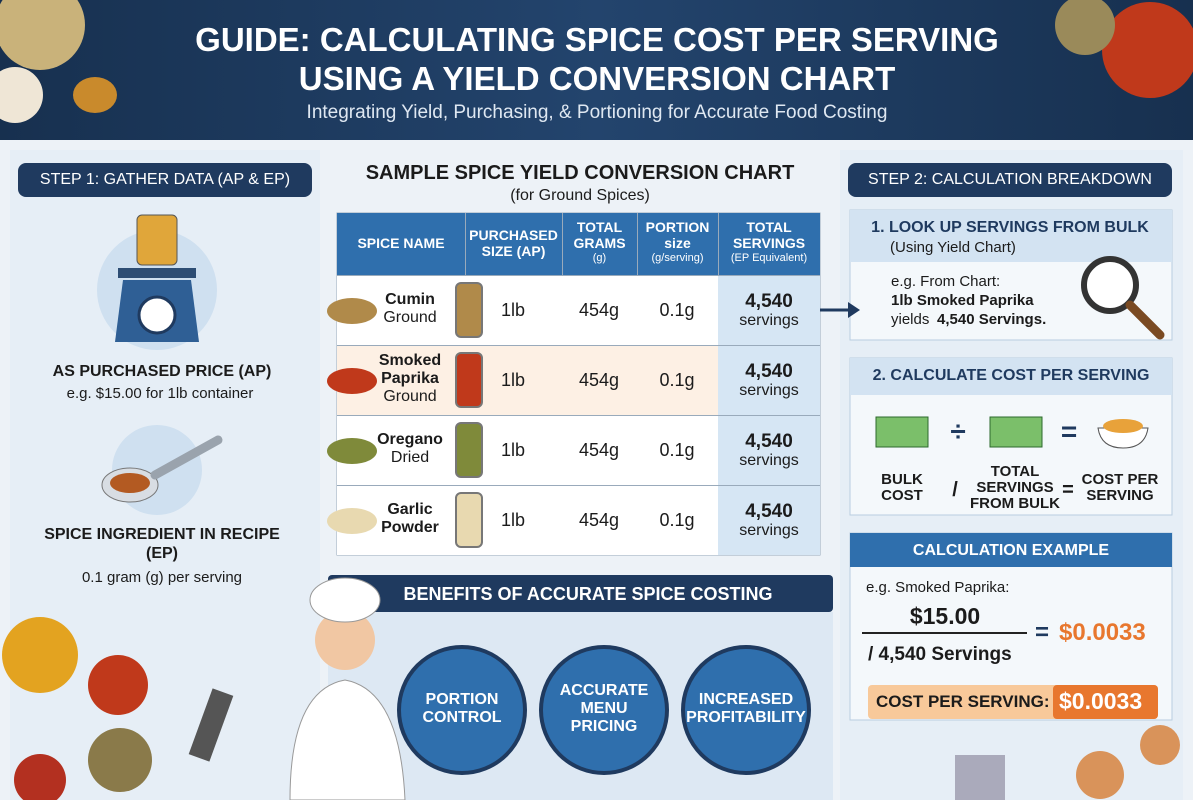 This screenshot has height=800, width=1193. Describe the element at coordinates (157, 273) in the screenshot. I see `scale-icon` at that location.